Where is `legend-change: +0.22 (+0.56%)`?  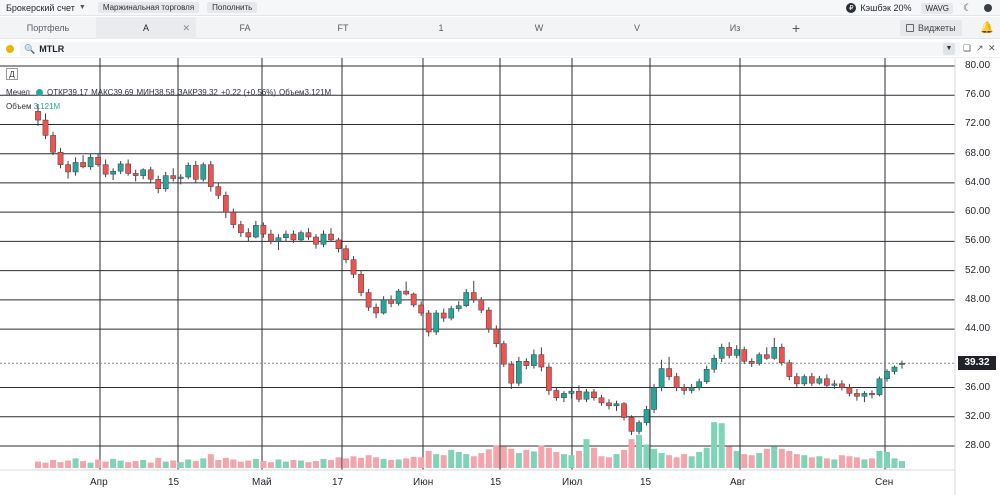
legend-change: +0.22 (+0.56%) is located at coordinates (248, 92).